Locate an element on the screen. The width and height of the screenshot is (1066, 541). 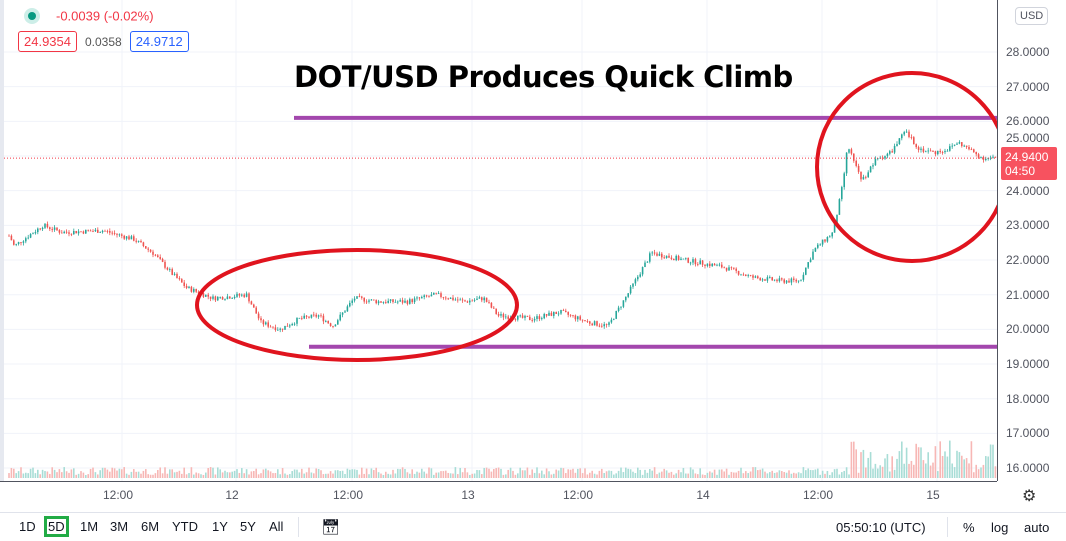
clock: 05:50:10 (UTC) is located at coordinates (881, 527).